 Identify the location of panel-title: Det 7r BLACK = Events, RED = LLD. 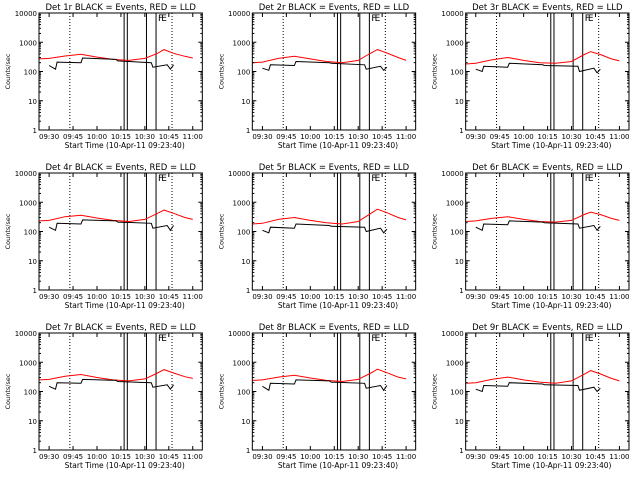
(120, 328).